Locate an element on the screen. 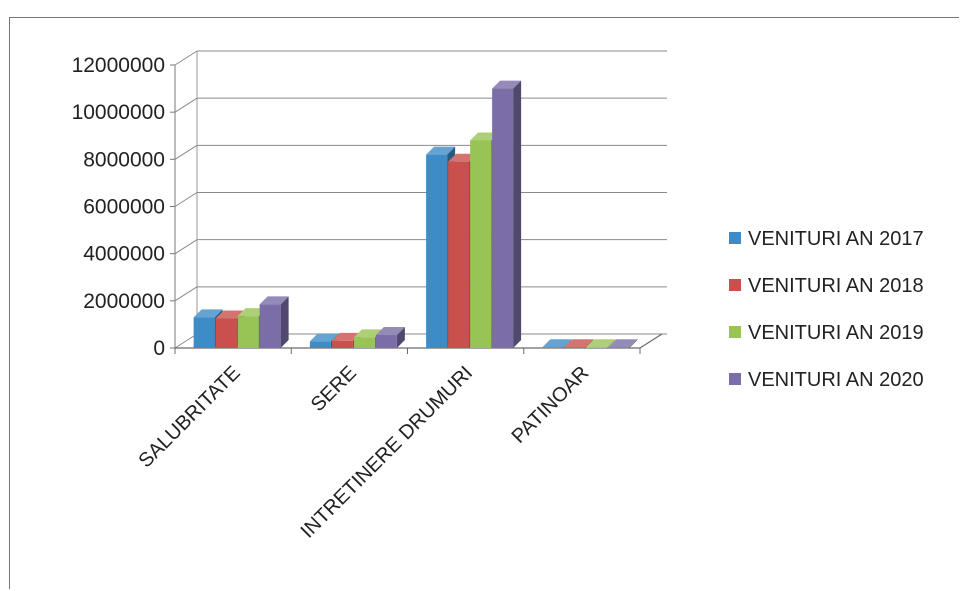 This screenshot has width=965, height=591. x-tick-label: PATINOAR is located at coordinates (551, 405).